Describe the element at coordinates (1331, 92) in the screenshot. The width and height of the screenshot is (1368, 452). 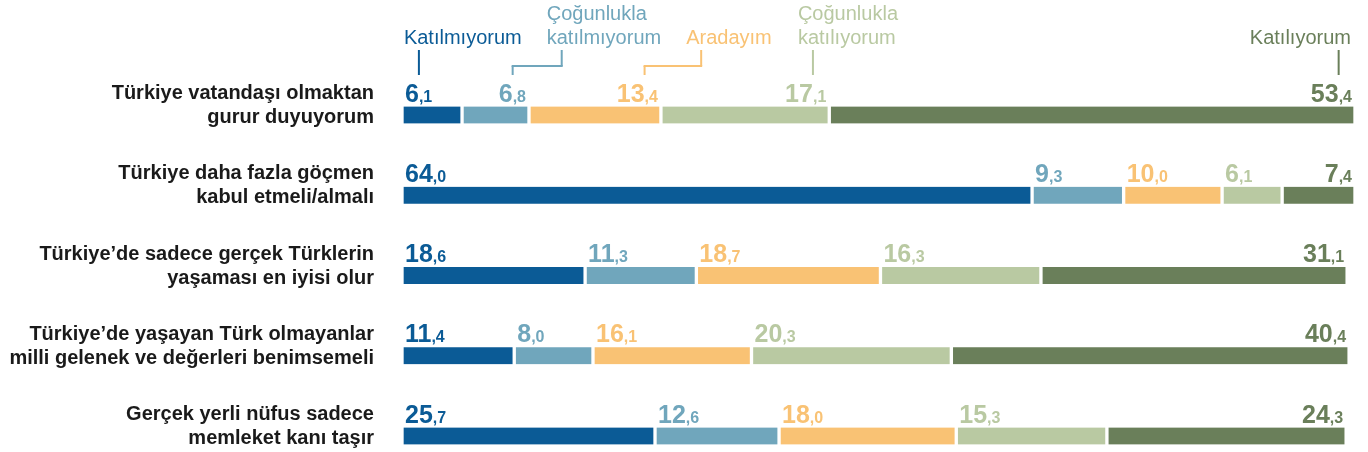
I see `data-label: 53,4` at that location.